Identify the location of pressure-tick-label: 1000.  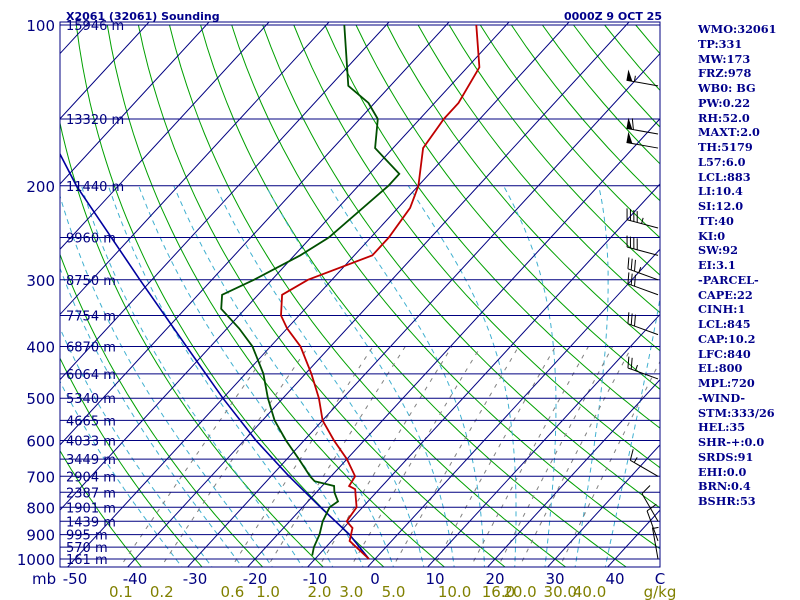
(36, 560).